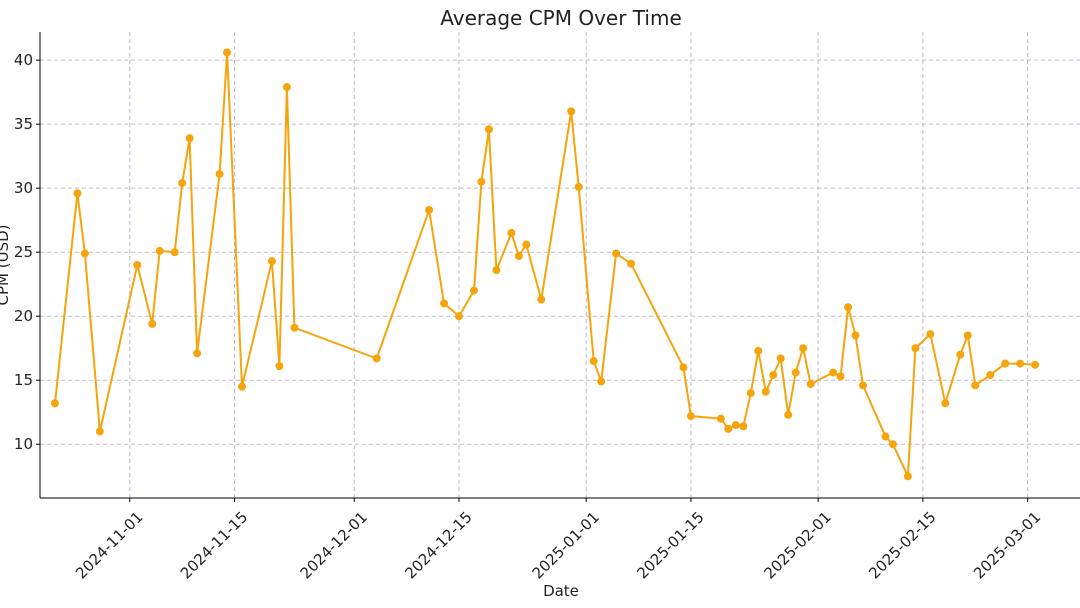 The height and width of the screenshot is (608, 1080). Describe the element at coordinates (23, 252) in the screenshot. I see `y-tick-label: 25` at that location.